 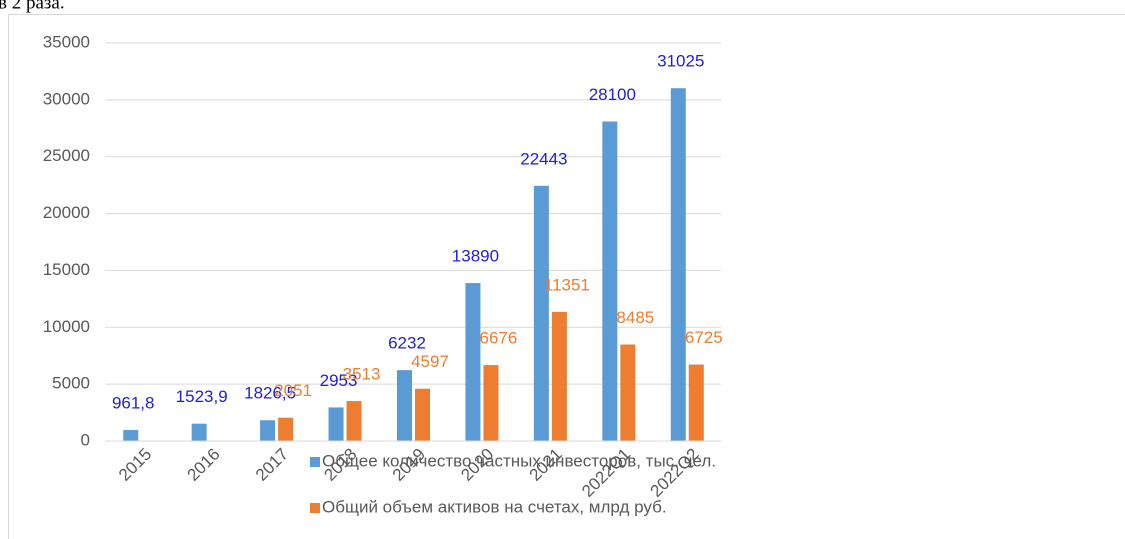 What do you see at coordinates (135, 465) in the screenshot?
I see `x-tick-label: 2015` at bounding box center [135, 465].